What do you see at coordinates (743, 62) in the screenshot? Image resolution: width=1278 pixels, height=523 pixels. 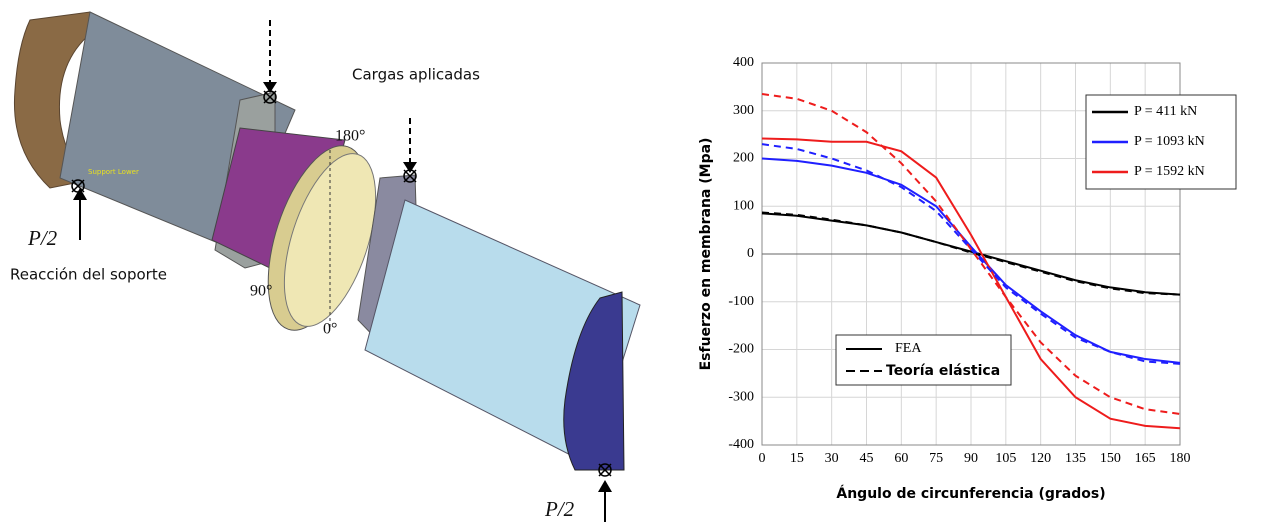 I see `y-tick-label: 400` at bounding box center [743, 62].